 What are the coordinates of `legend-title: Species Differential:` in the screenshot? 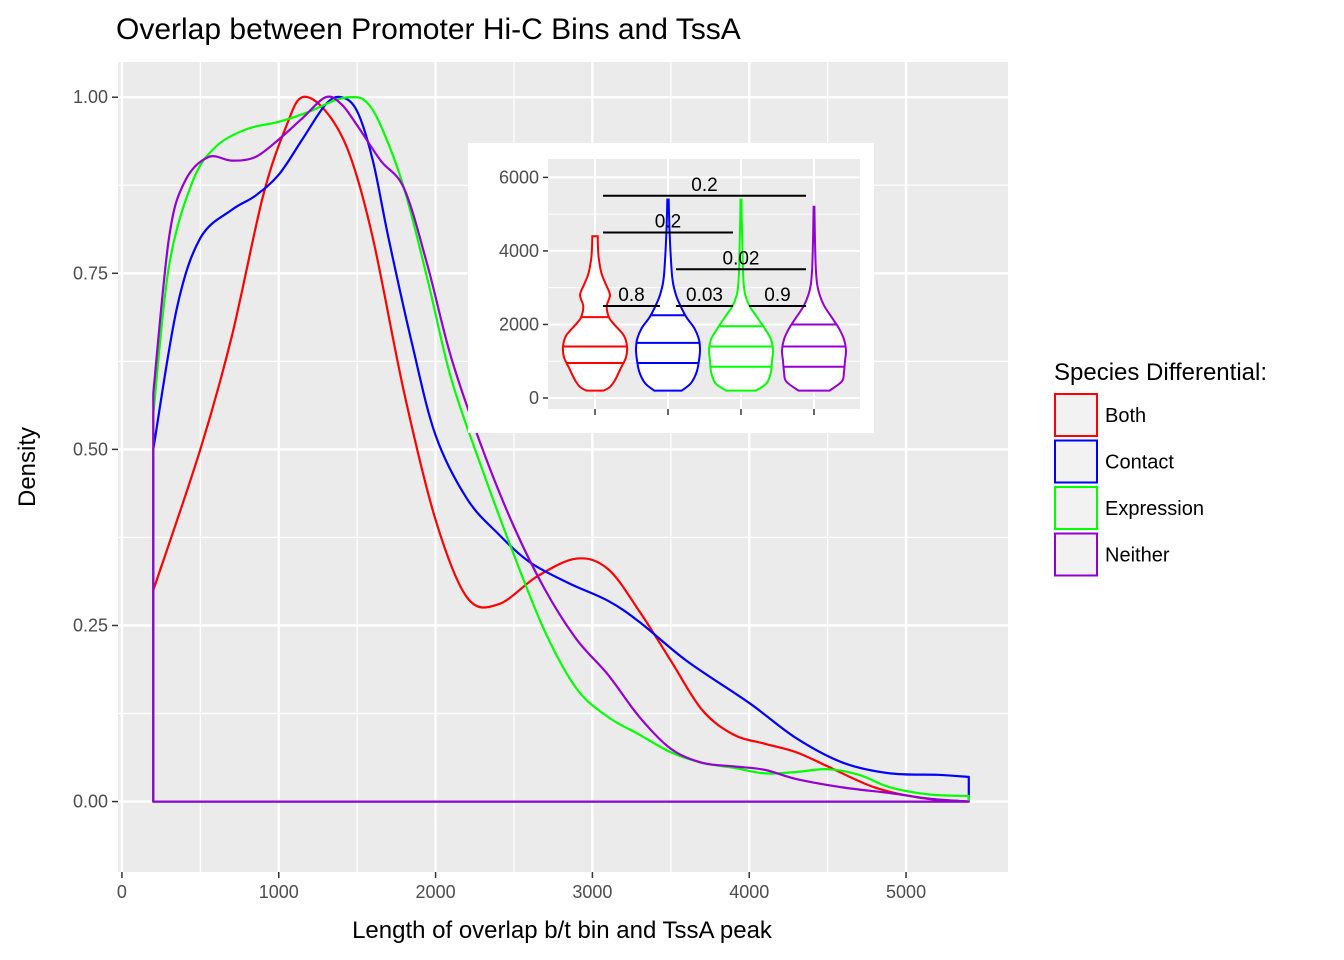 It's located at (1160, 372).